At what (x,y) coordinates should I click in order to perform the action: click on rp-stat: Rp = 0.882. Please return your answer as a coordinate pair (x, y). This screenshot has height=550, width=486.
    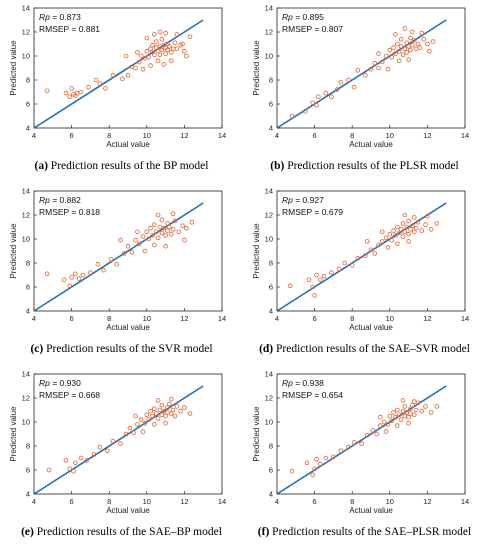
    Looking at the image, I should click on (60, 200).